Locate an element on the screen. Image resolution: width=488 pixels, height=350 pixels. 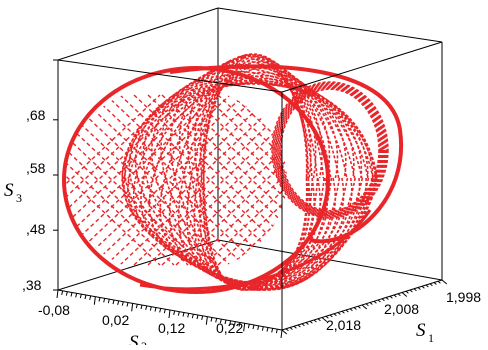
y-axis-label: S is located at coordinates (134, 338).